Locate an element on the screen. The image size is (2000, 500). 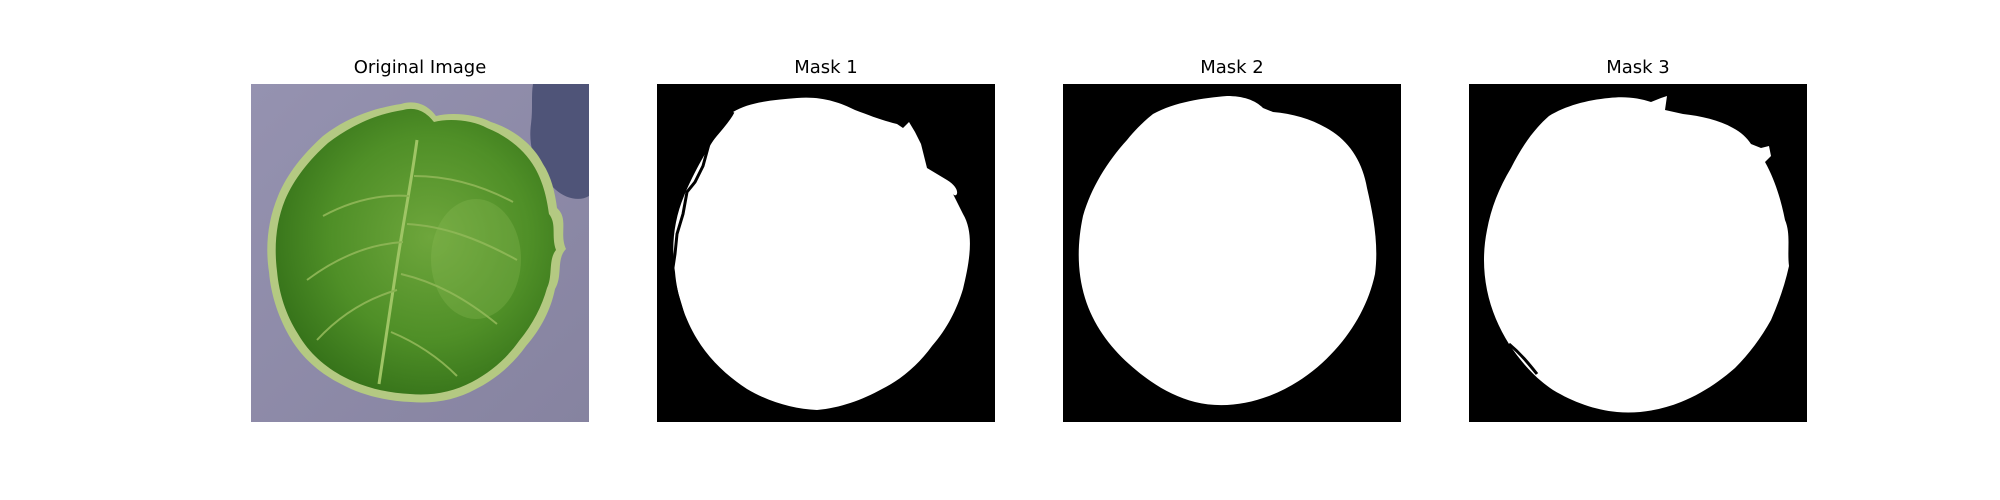
mask-3-image is located at coordinates (1638, 253).